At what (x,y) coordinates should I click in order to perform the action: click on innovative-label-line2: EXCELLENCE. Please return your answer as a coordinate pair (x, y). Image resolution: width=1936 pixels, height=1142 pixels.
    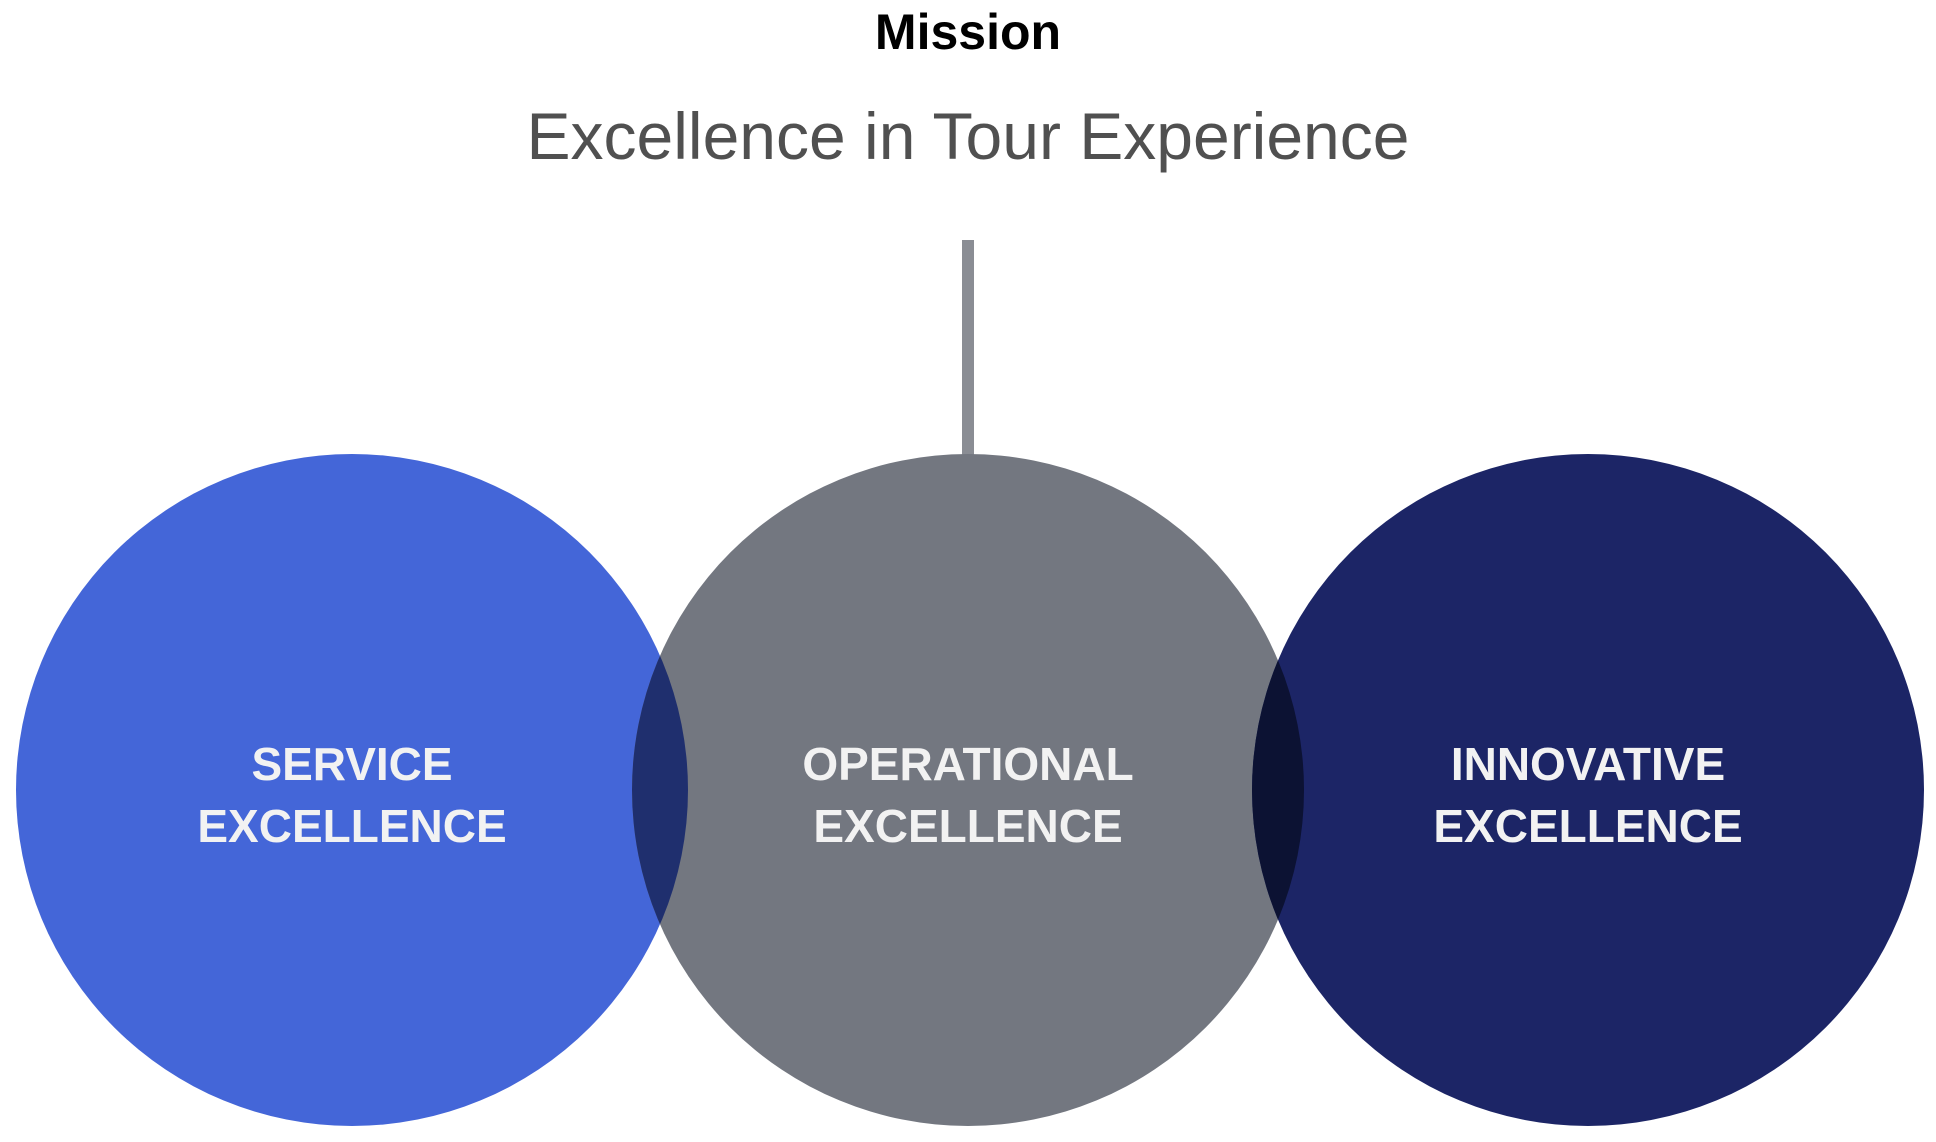
    Looking at the image, I should click on (1587, 826).